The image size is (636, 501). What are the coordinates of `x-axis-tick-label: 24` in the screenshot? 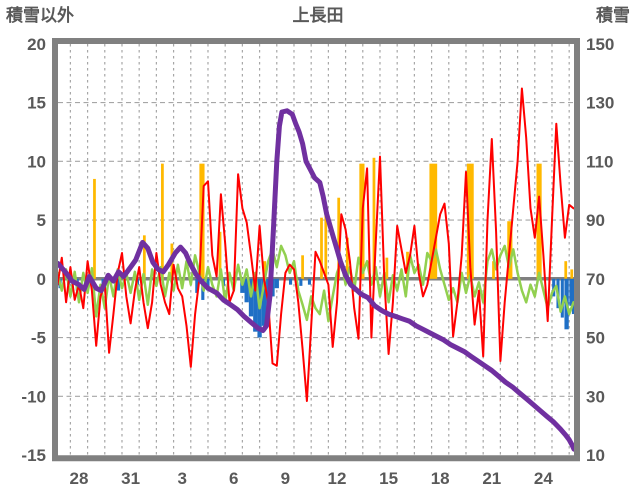 It's located at (543, 478).